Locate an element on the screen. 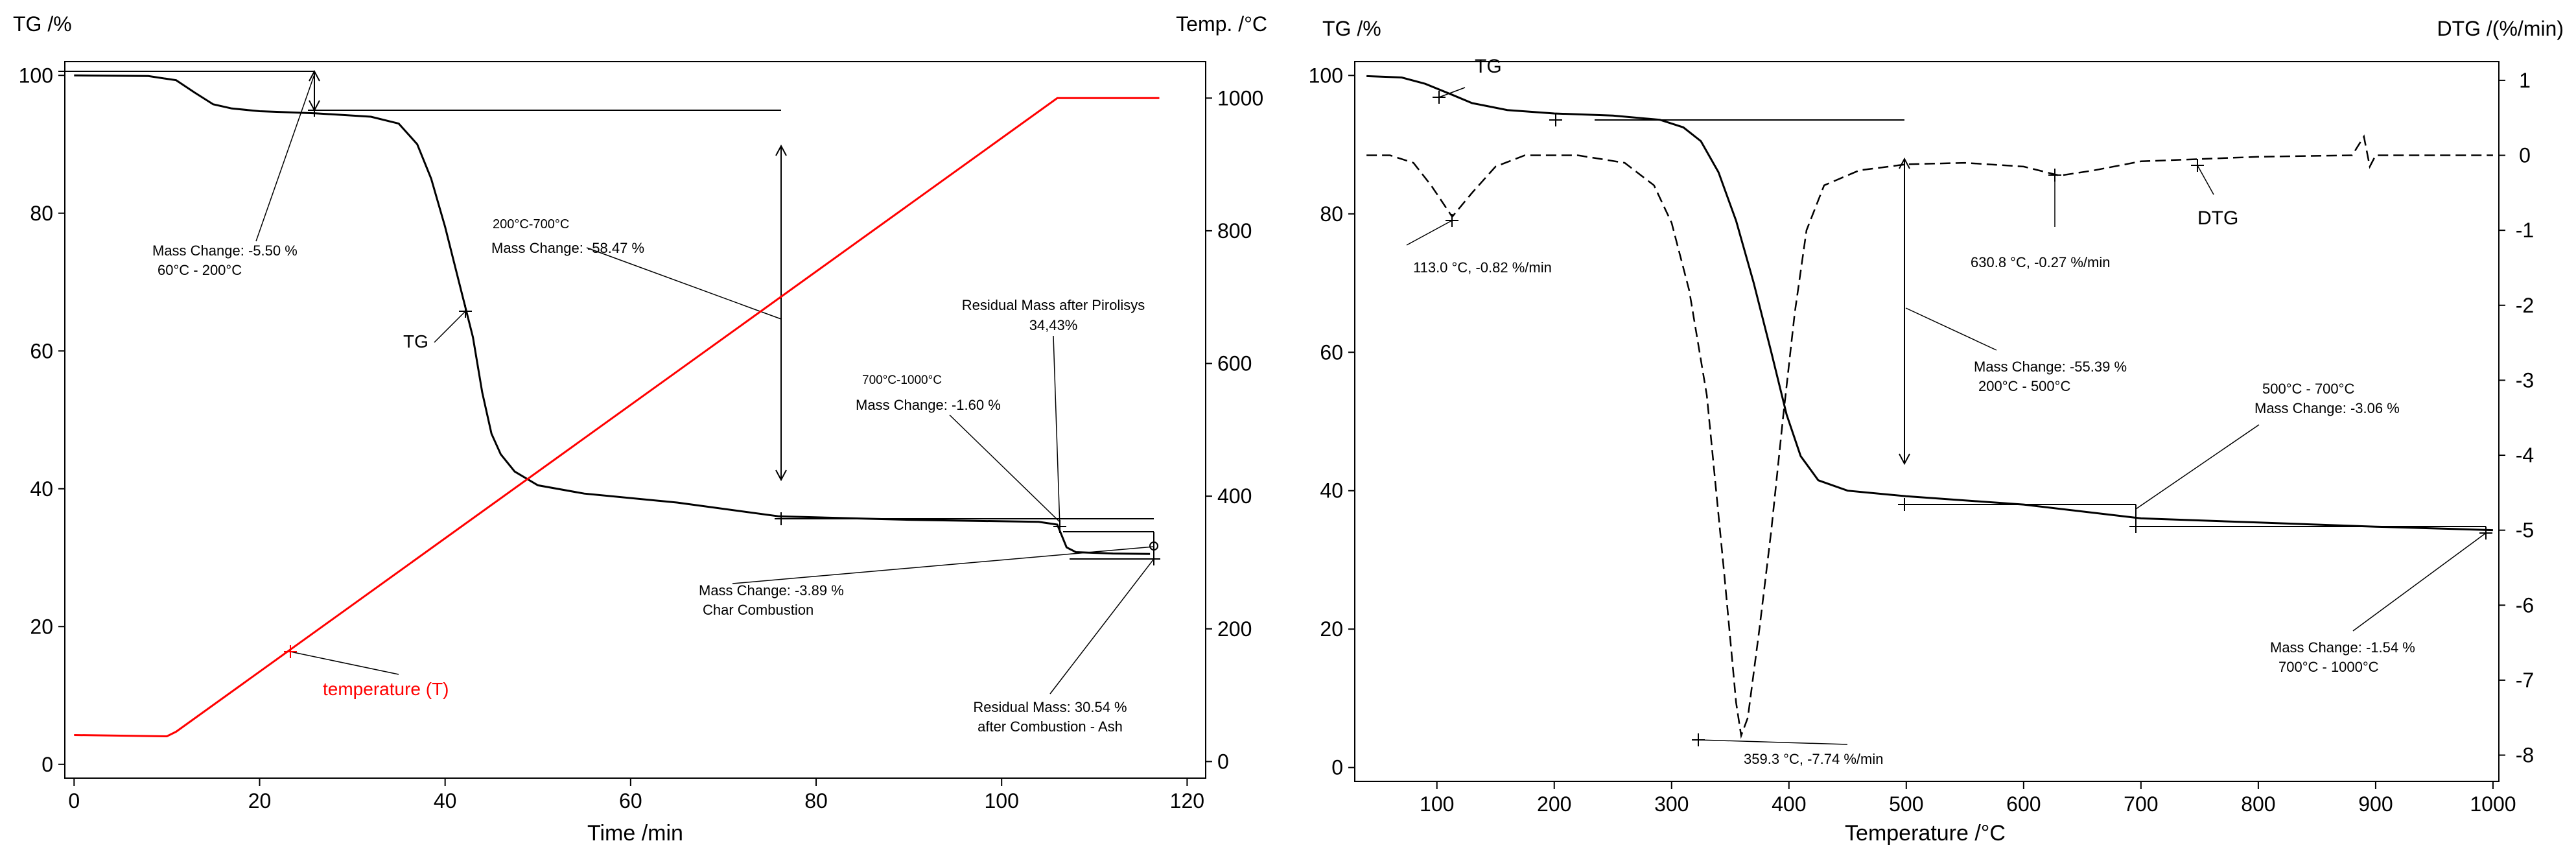  annotation-char-1: Mass Change: -3.89 % is located at coordinates (771, 590).